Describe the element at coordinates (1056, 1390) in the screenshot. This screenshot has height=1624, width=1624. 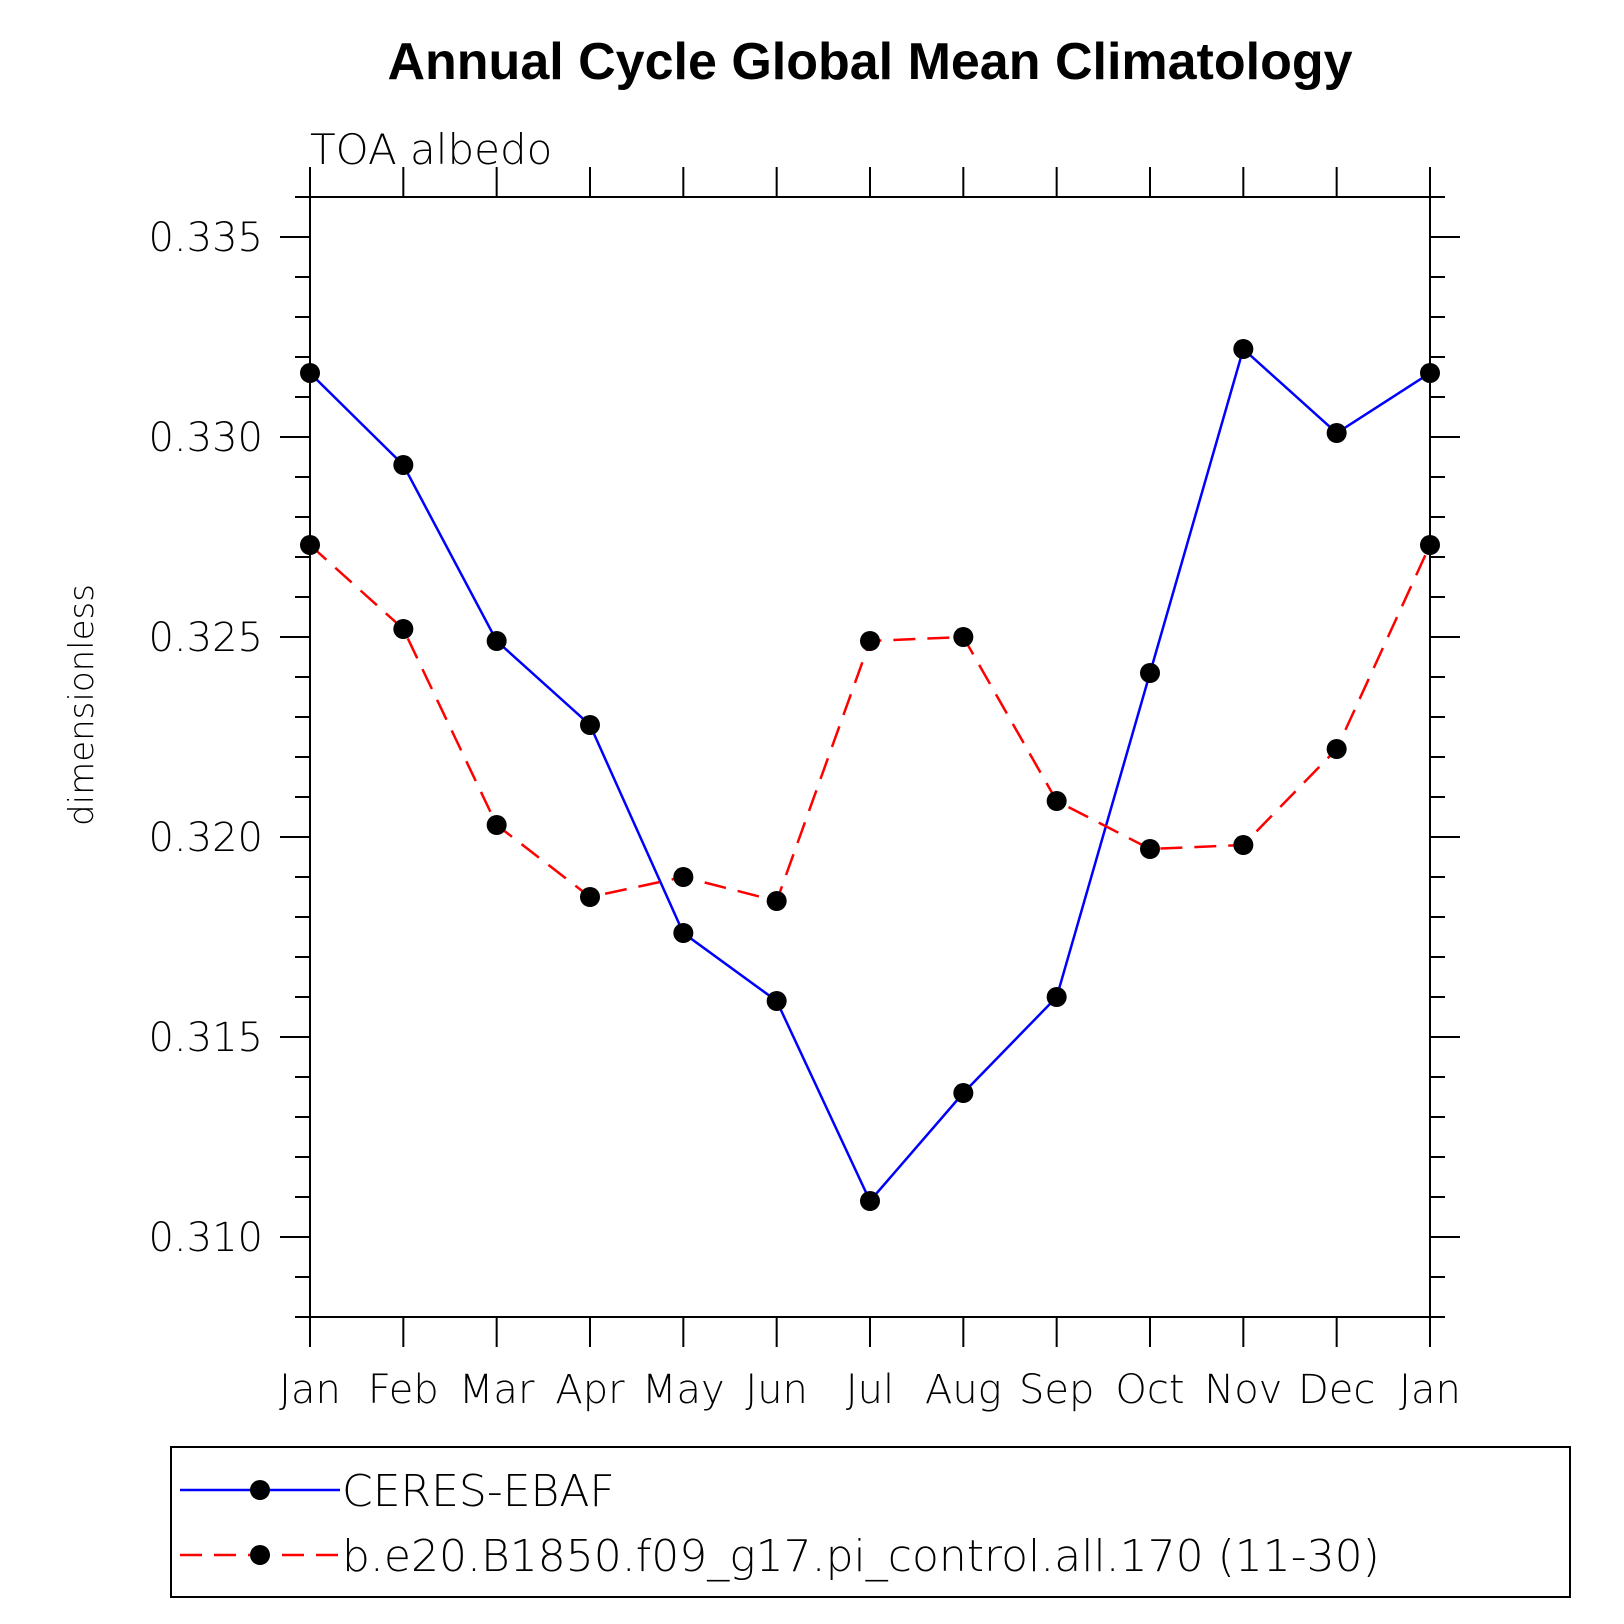
I see `x-tick-label: Sep` at that location.